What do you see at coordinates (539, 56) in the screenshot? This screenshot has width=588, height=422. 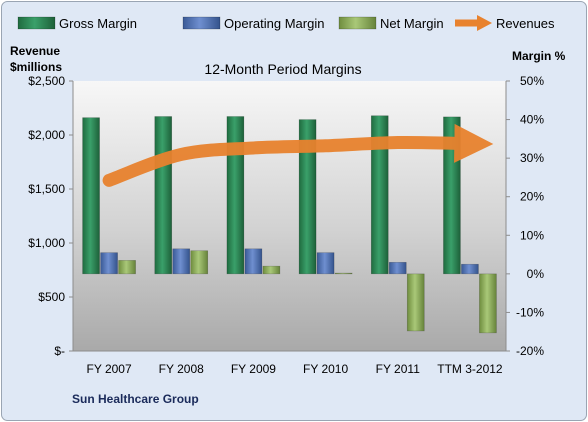 I see `right-axis-label: Margin %` at bounding box center [539, 56].